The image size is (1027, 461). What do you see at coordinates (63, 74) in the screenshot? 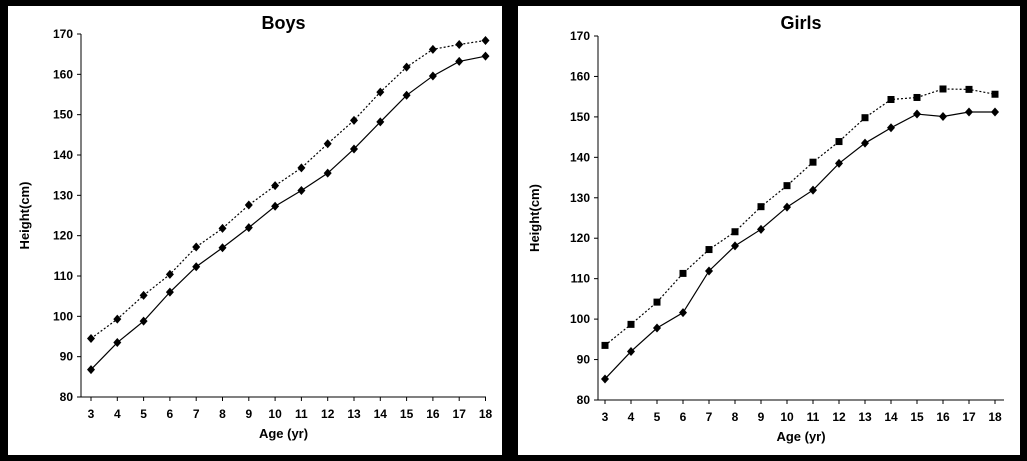
I see `boys-y-tick-label: 160` at bounding box center [63, 74].